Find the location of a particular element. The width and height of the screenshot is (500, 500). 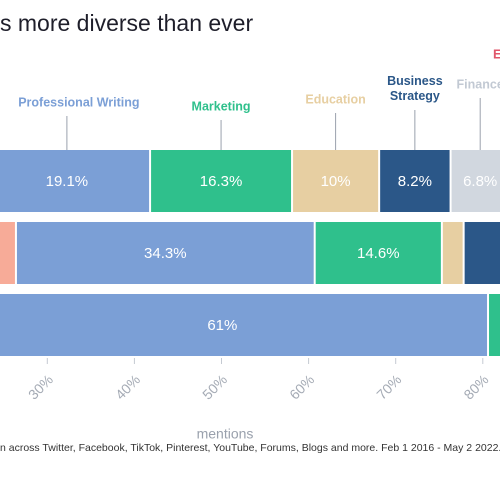

series-label: Professional Writing is located at coordinates (78, 102).